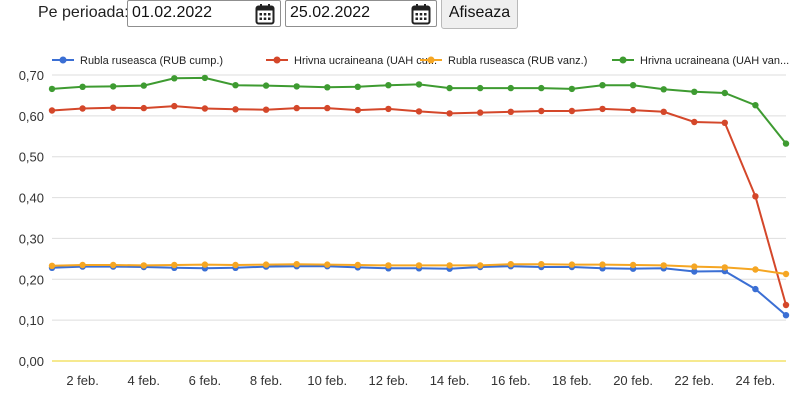 This screenshot has height=400, width=800. I want to click on y-tick-label: 0,10, so click(31, 320).